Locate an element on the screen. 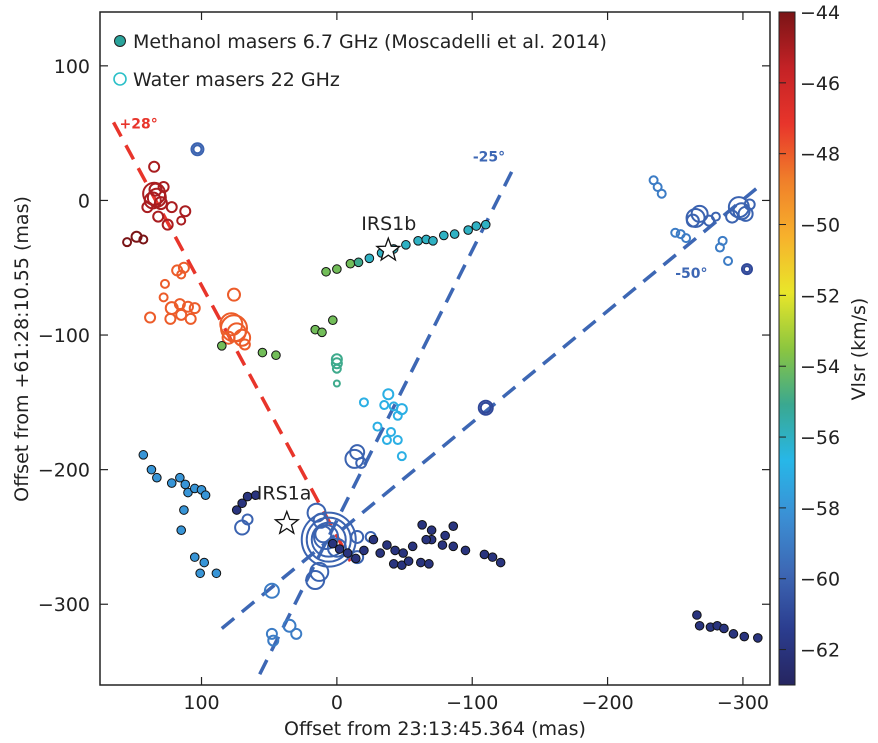 Image resolution: width=878 pixels, height=743 pixels. colorbar-tick-label: −60 is located at coordinates (820, 580).